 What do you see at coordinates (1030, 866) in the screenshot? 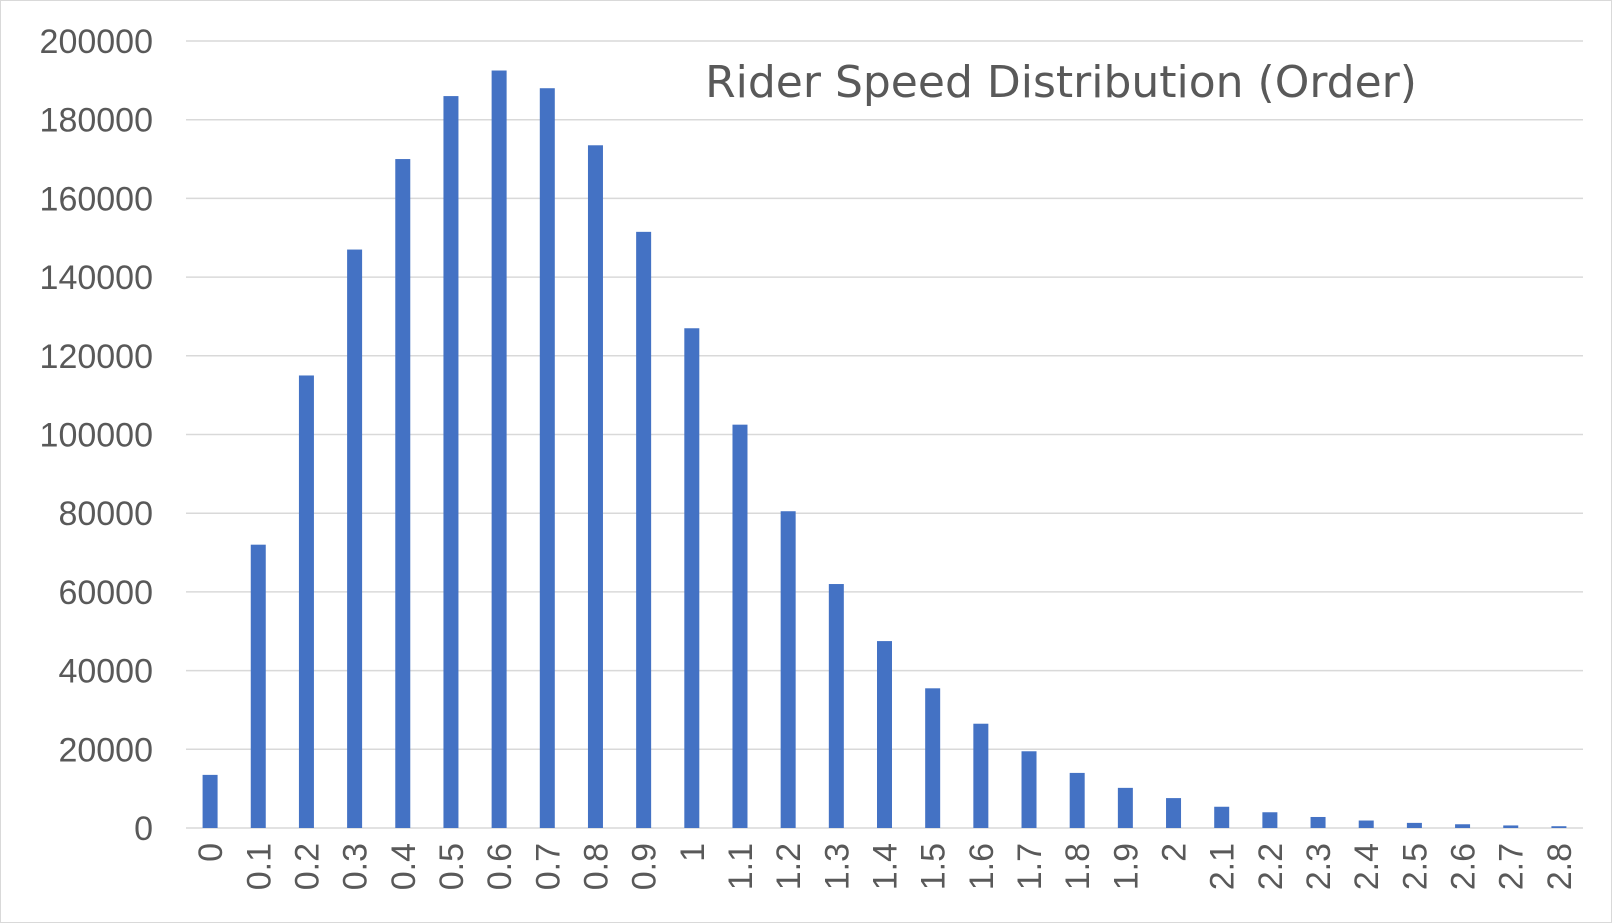
I see `x-tick-label: 1.7` at bounding box center [1030, 866].